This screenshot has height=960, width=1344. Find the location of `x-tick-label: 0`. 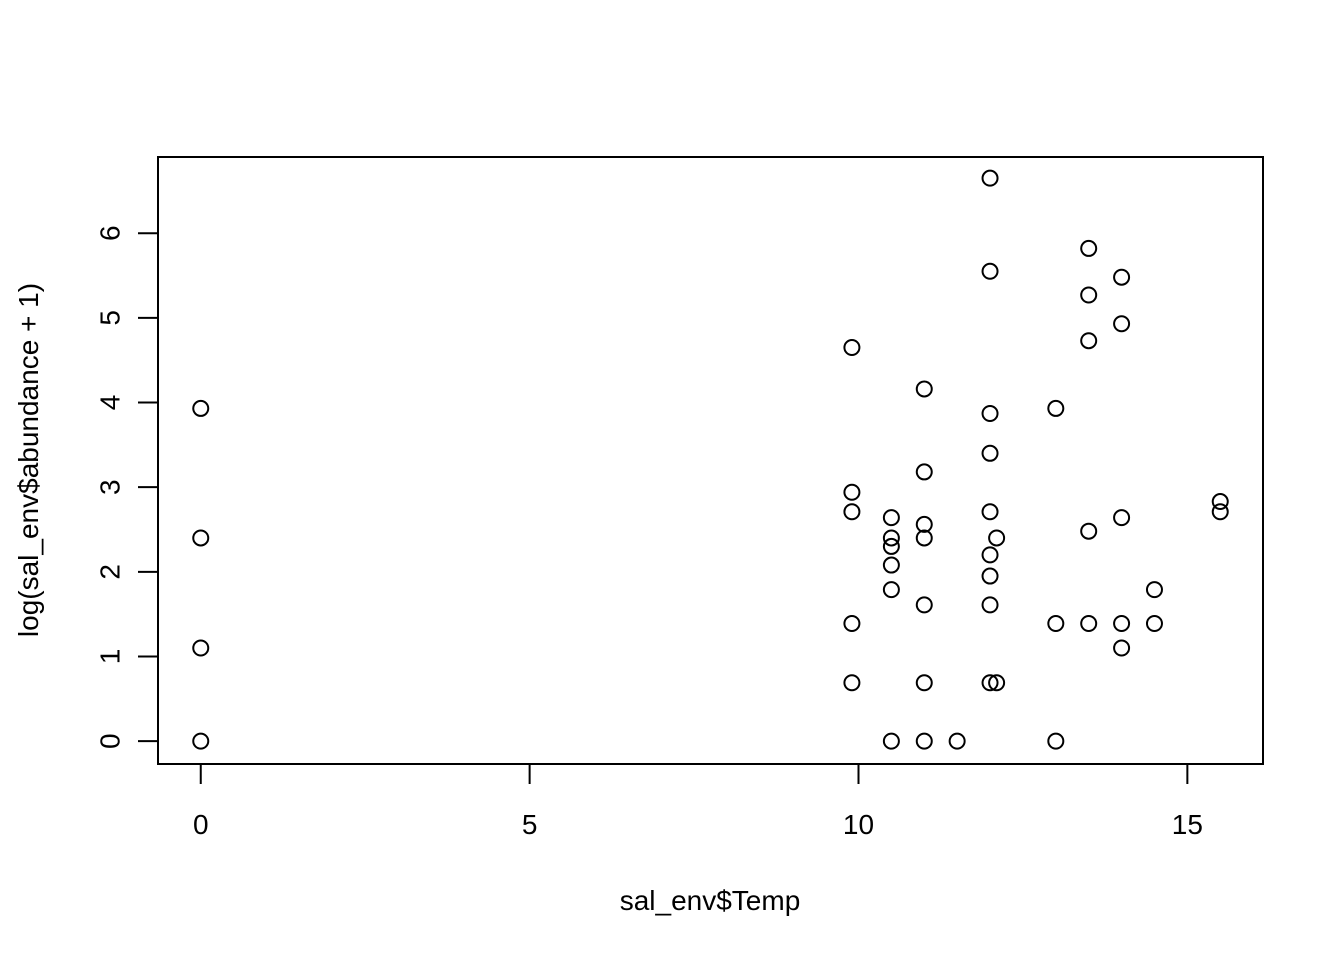

x-tick-label: 0 is located at coordinates (201, 824).